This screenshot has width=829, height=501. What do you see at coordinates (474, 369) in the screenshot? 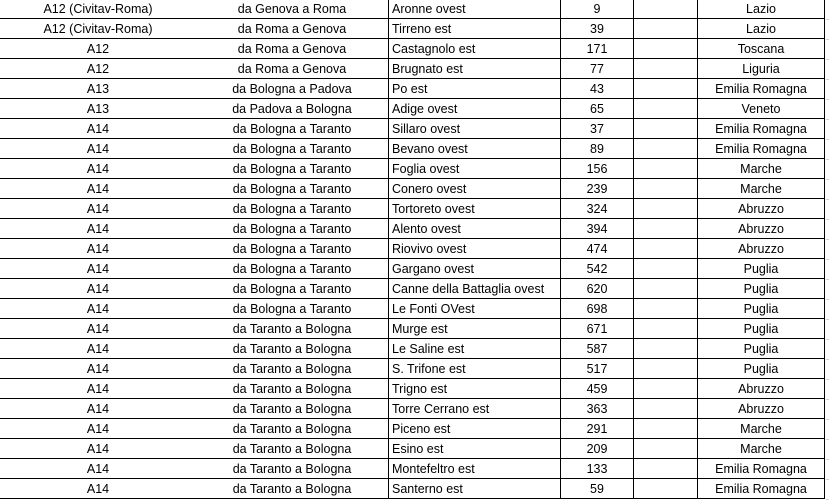
I see `cell-area: S. Trifone est` at bounding box center [474, 369].